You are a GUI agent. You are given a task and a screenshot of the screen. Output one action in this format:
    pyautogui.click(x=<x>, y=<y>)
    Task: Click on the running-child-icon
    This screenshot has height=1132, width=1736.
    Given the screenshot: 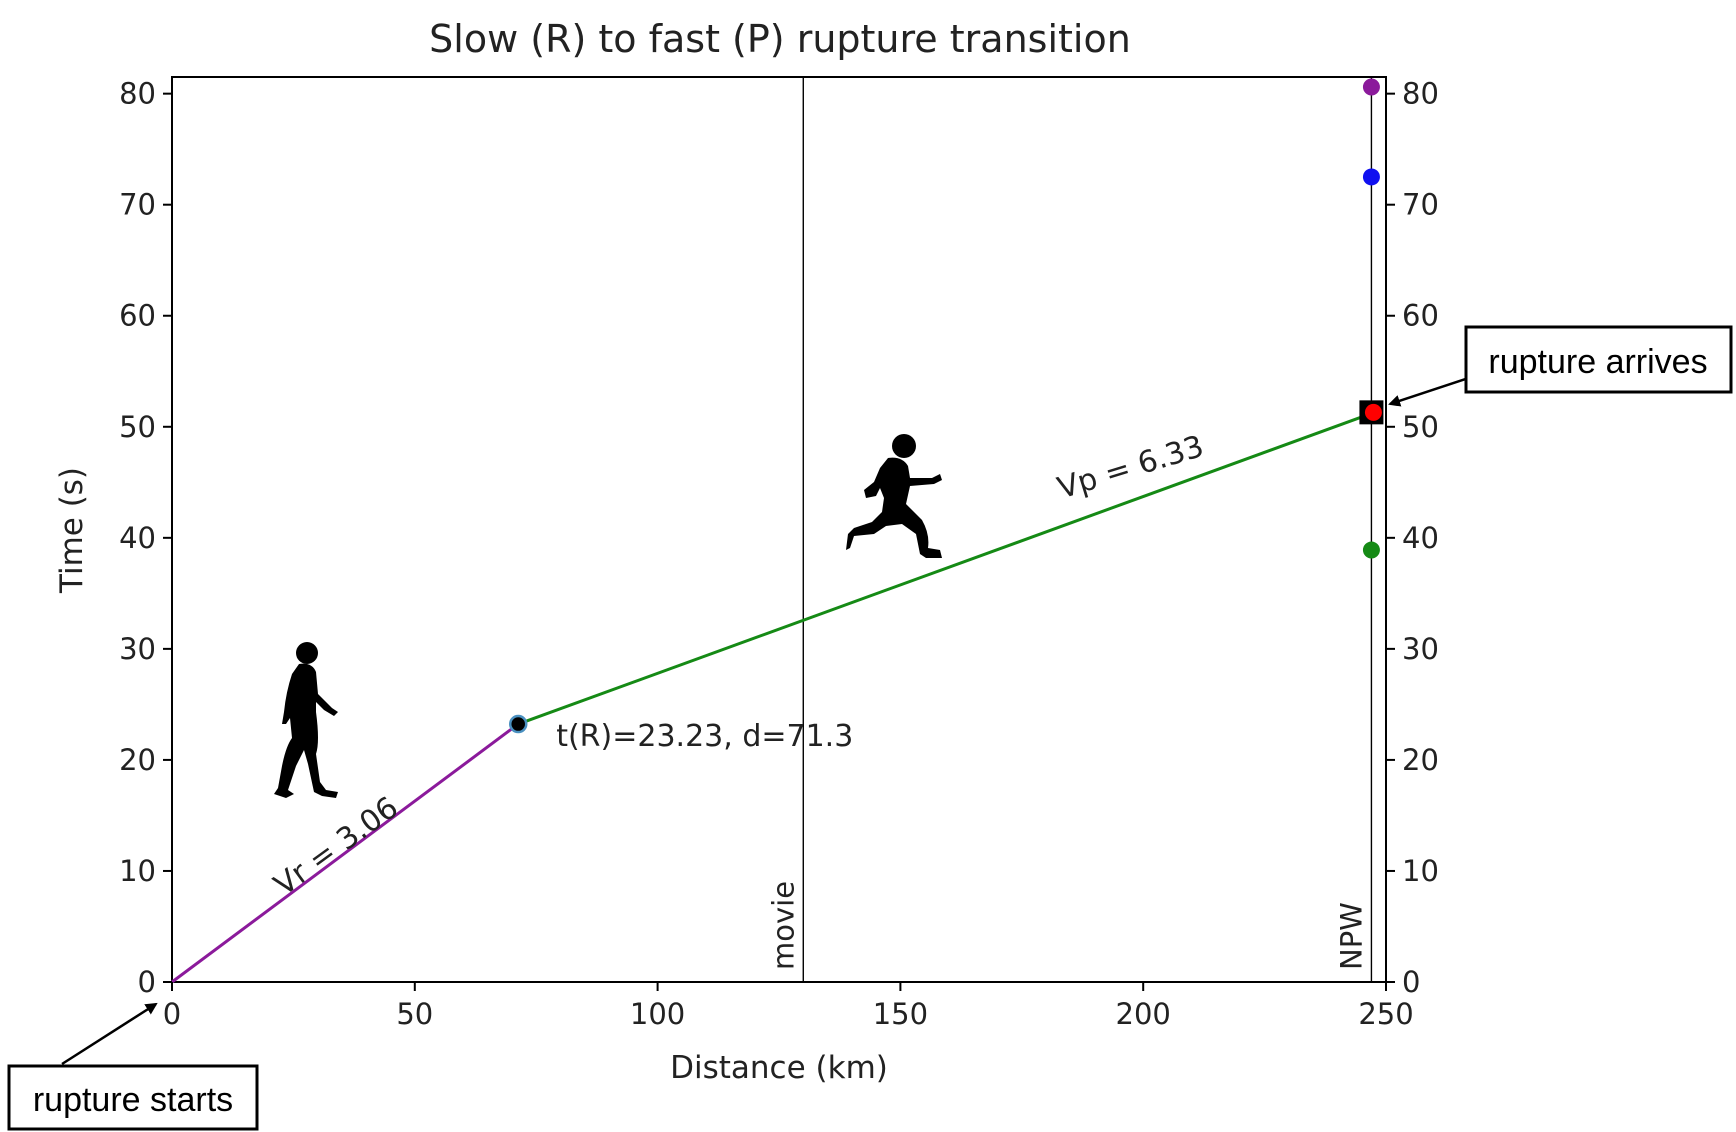 What is the action you would take?
    pyautogui.click(x=894, y=496)
    